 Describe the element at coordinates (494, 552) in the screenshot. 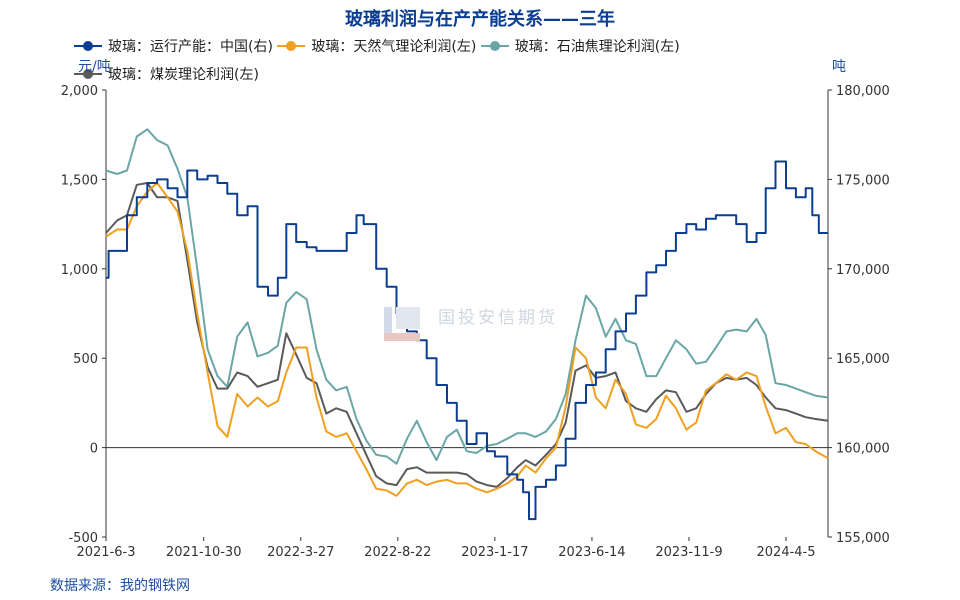

I see `x-tick-label: 2023-1-17` at that location.